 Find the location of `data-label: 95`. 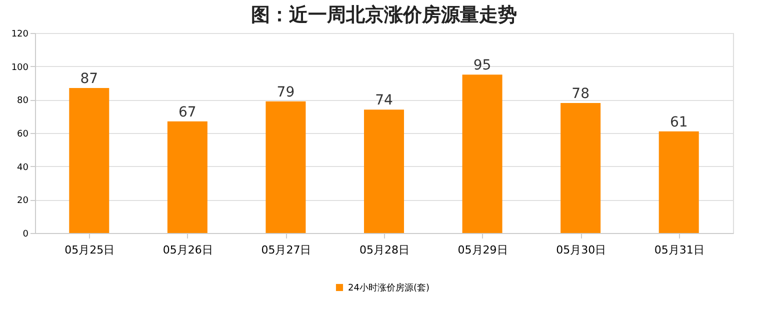

data-label: 95 is located at coordinates (482, 66).